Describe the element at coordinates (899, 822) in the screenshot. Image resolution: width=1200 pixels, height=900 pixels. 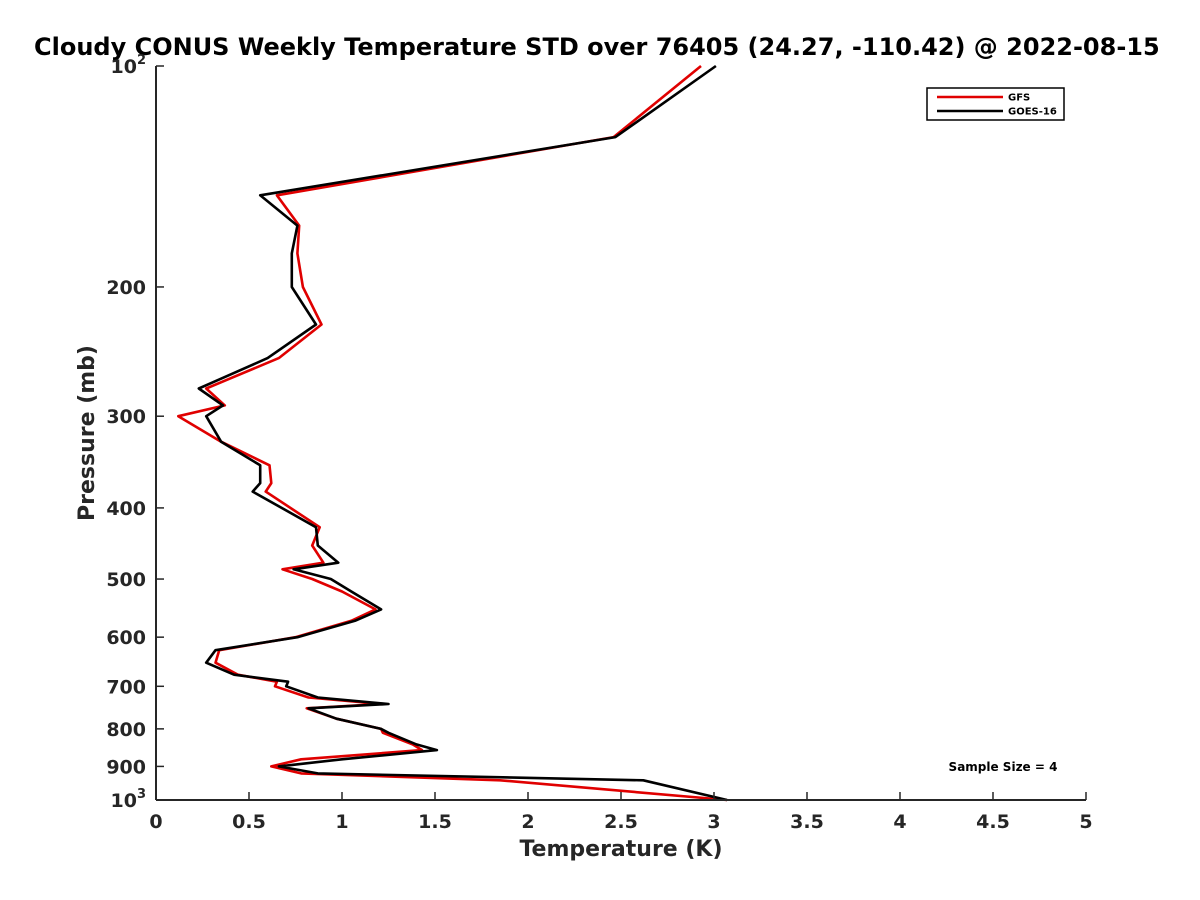
I see `x-tick-label: 4` at that location.